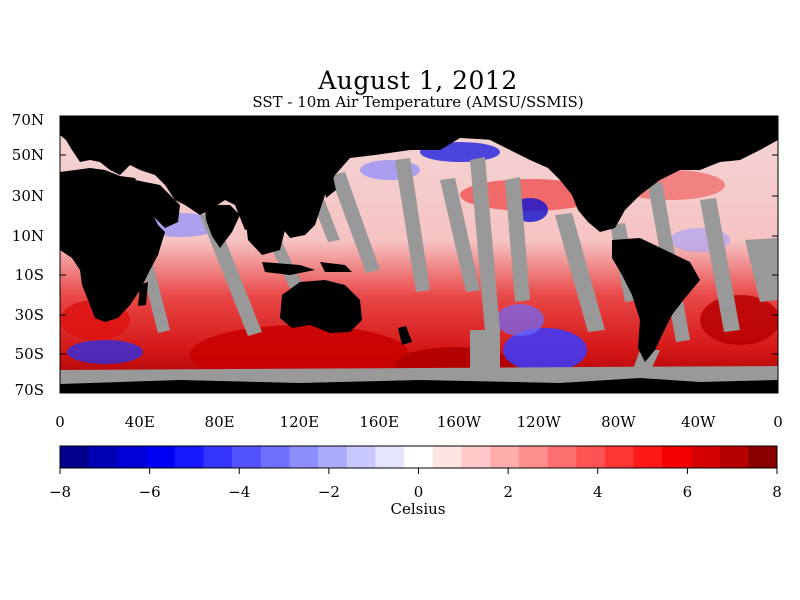 This screenshot has height=600, width=800. I want to click on australia, so click(321, 306).